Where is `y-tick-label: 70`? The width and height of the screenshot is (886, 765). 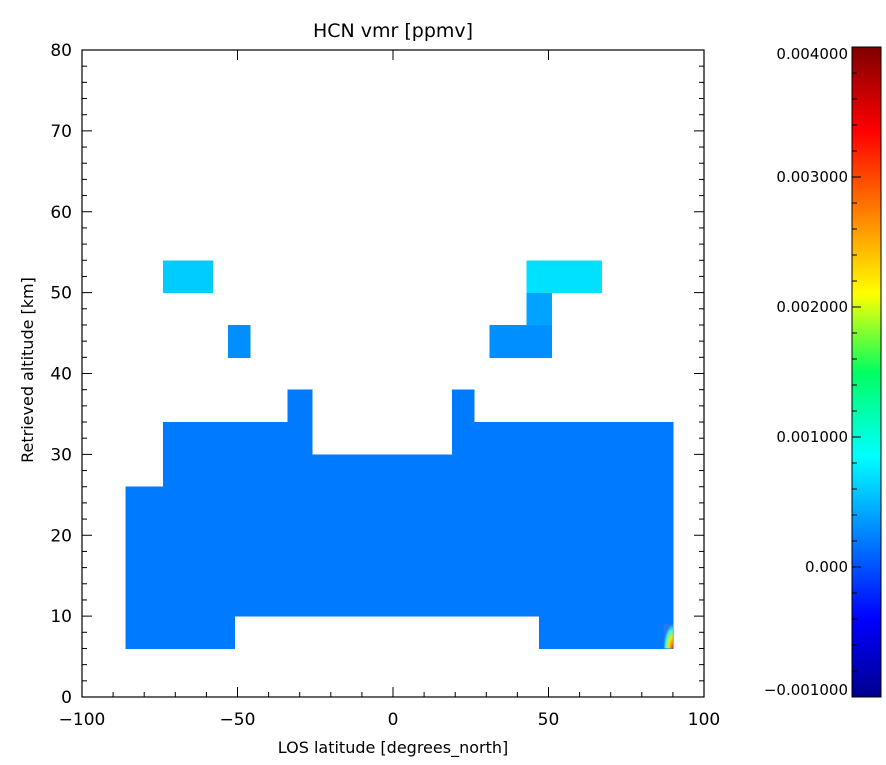 y-tick-label: 70 is located at coordinates (61, 132).